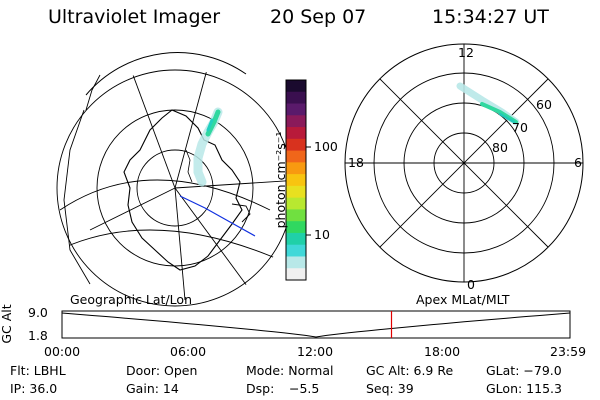  I want to click on right-projection-label: Apex MLat/MLT, so click(463, 299).